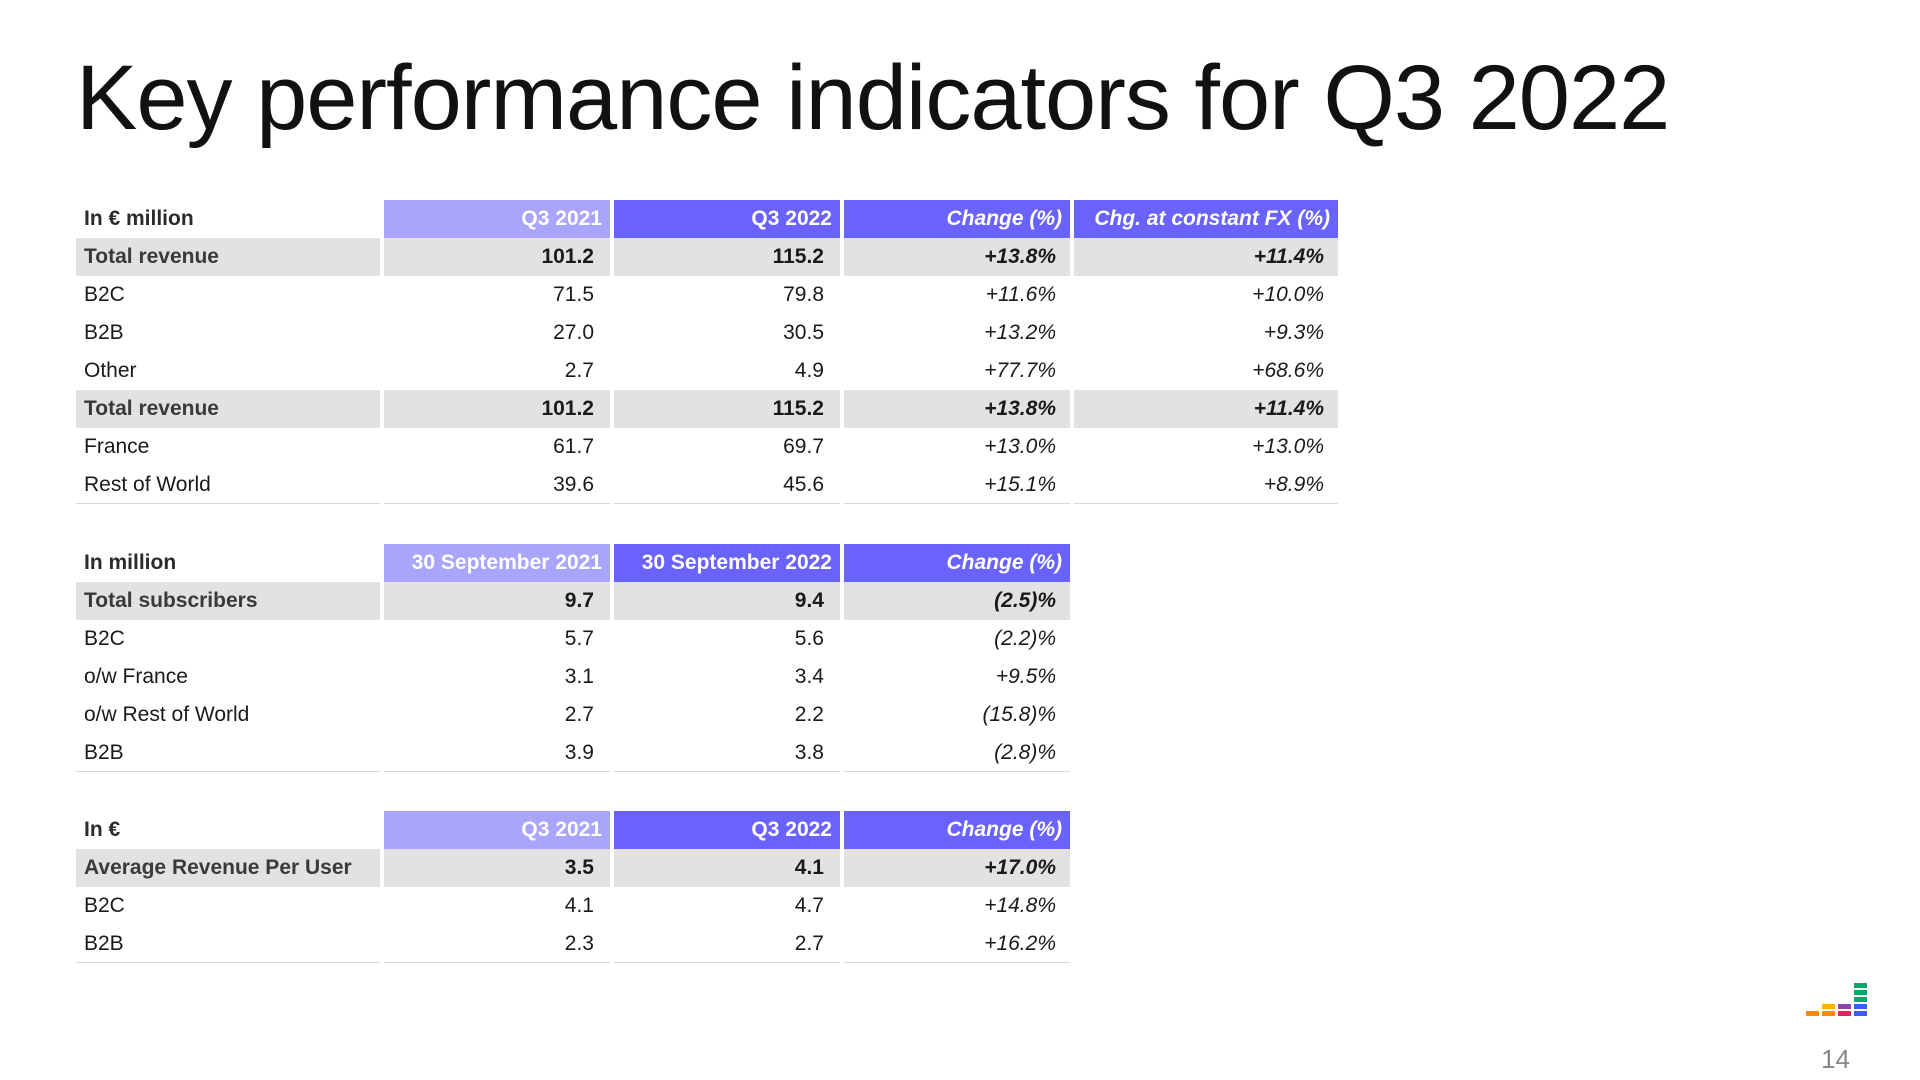 The width and height of the screenshot is (1920, 1080). What do you see at coordinates (497, 485) in the screenshot?
I see `cell-value: 39.6` at bounding box center [497, 485].